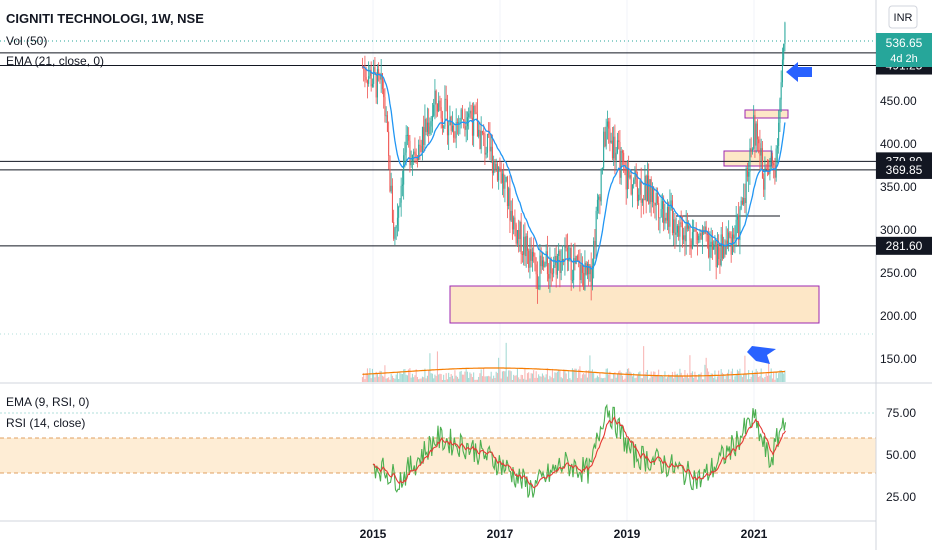 The height and width of the screenshot is (550, 932). What do you see at coordinates (45, 423) in the screenshot?
I see `rsi-indicator-label: RSI (14, close)` at bounding box center [45, 423].